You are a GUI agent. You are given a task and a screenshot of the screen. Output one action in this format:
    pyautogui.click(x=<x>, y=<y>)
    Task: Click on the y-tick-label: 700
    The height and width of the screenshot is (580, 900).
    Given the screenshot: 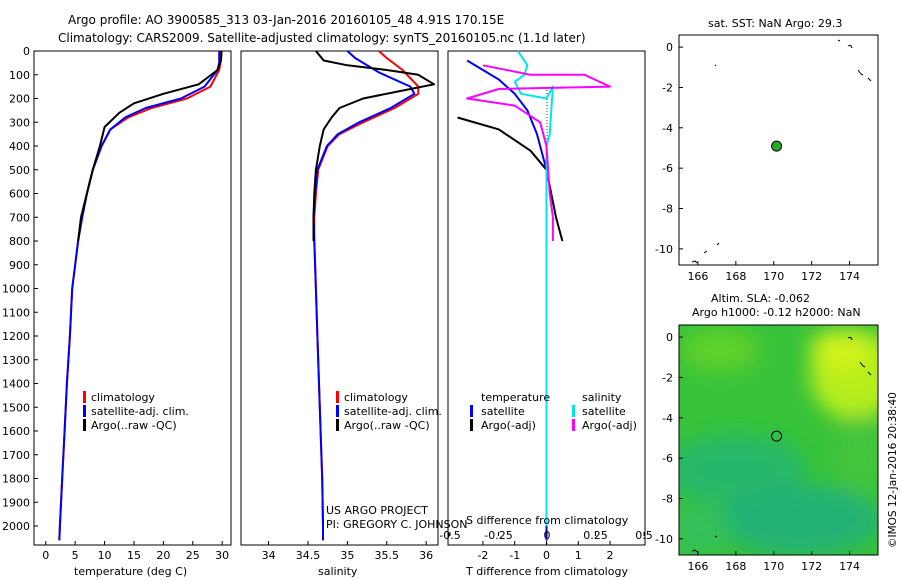 What is the action you would take?
    pyautogui.click(x=19, y=217)
    